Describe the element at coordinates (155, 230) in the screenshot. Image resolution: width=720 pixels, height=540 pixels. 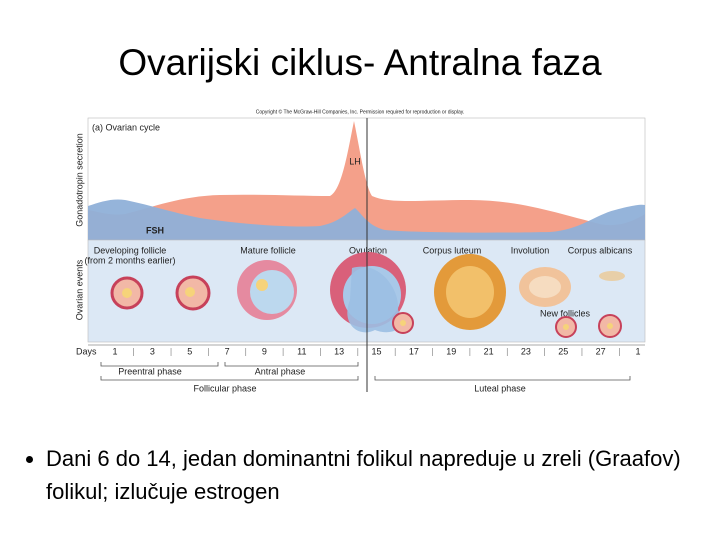
I see `fsh-label: FSH` at that location.